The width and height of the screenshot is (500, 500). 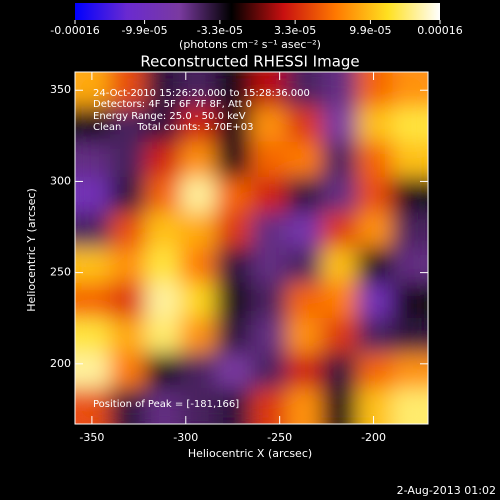 I want to click on colorbar-tick-label: -9.9e-05, so click(x=144, y=30).